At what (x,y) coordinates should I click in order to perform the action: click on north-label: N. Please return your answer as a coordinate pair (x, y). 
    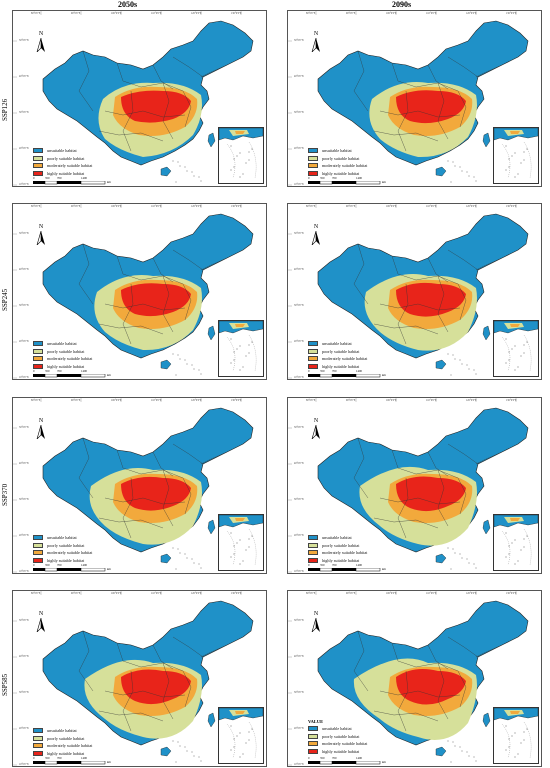
    Looking at the image, I should click on (41, 421).